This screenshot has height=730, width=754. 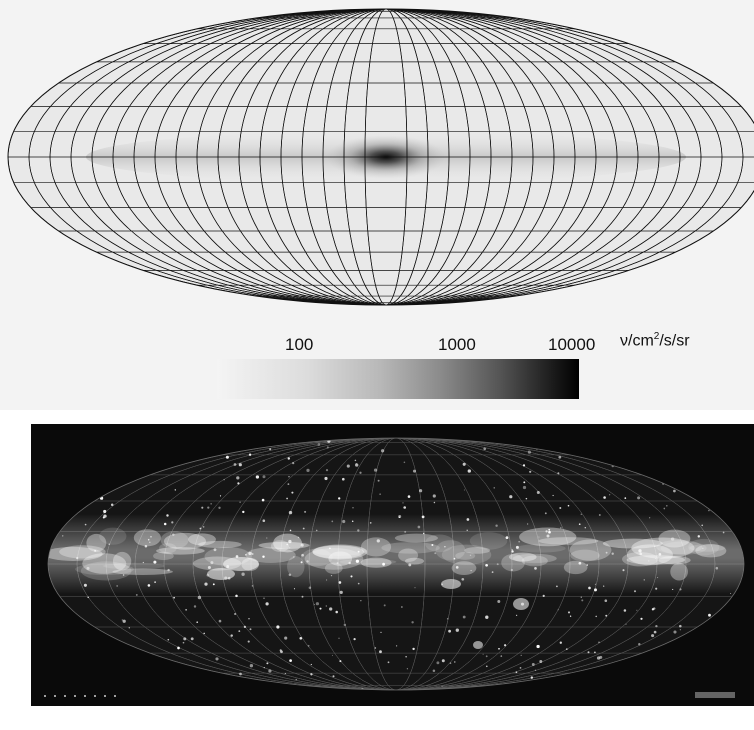 I want to click on bright-nebula, so click(x=478, y=645).